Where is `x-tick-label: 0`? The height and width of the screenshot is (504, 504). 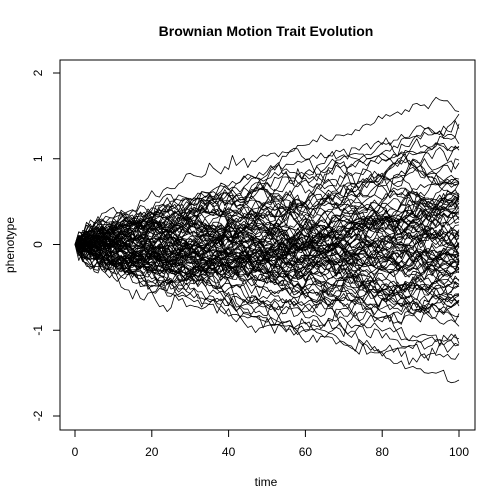 x-tick-label: 0 is located at coordinates (75, 452).